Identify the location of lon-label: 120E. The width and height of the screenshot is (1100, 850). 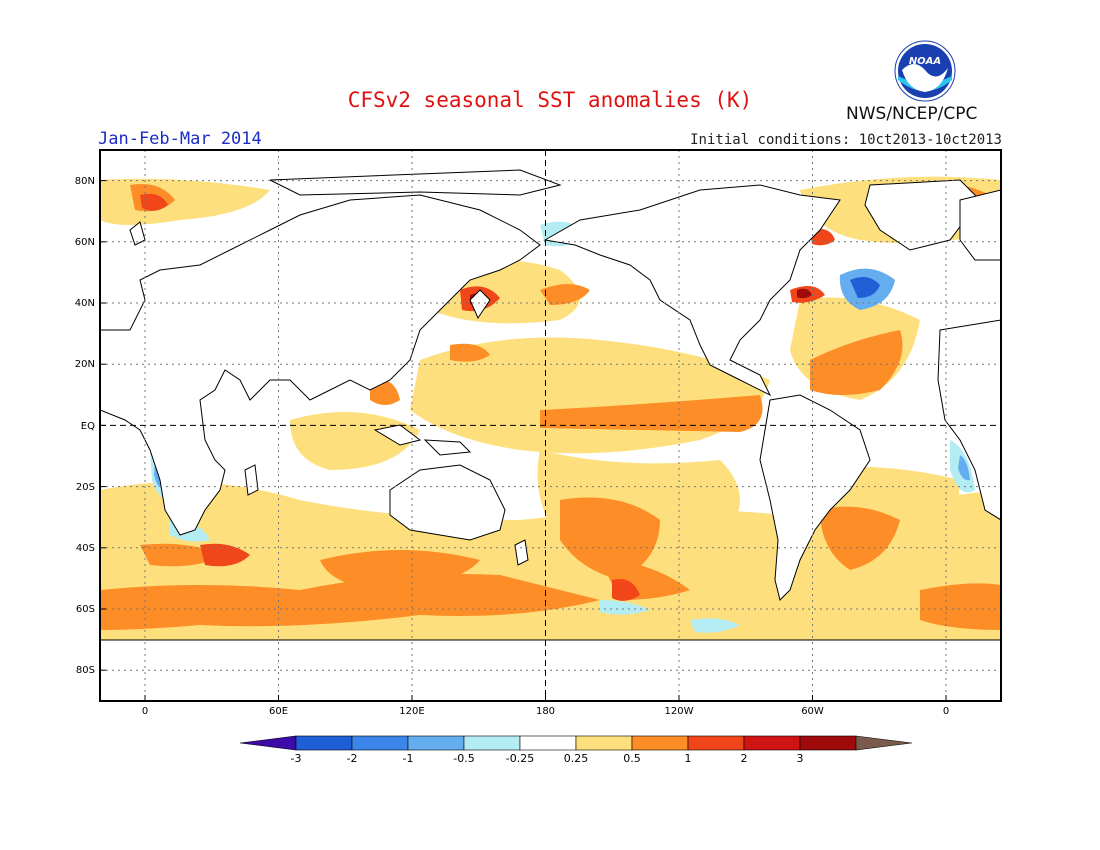
(411, 711).